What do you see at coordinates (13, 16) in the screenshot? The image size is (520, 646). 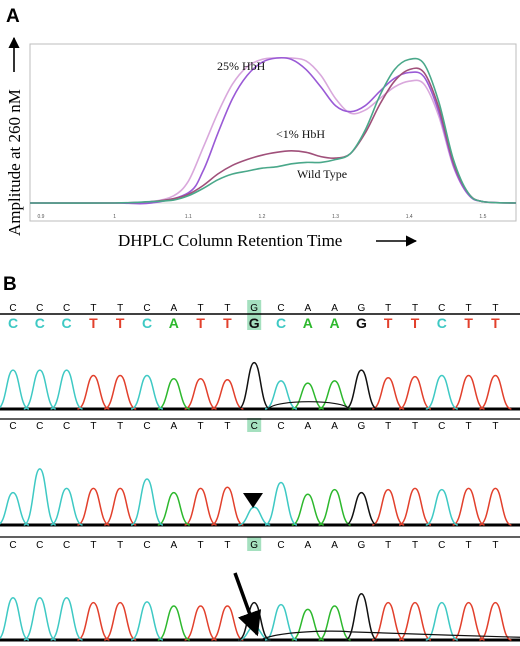 I see `panel-a-label: A` at bounding box center [13, 16].